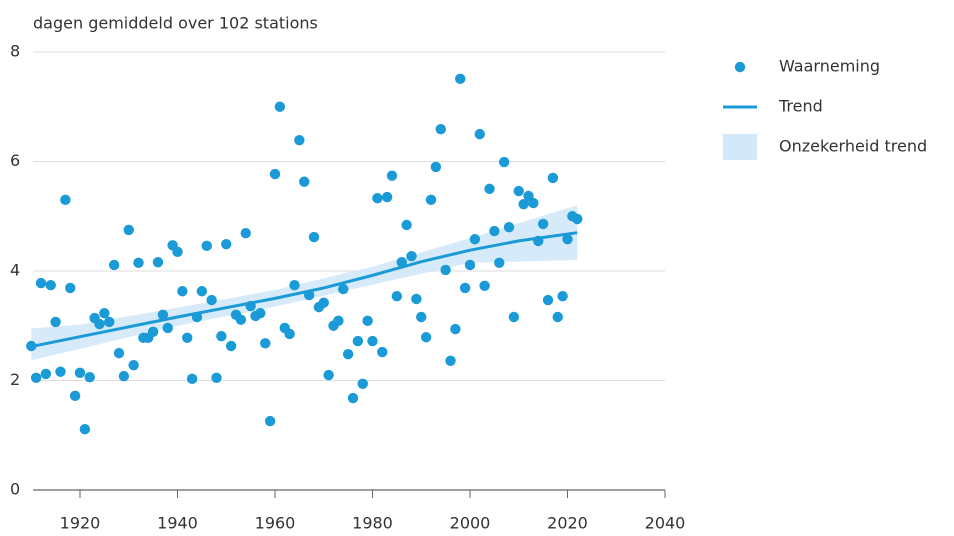 This screenshot has width=954, height=536. What do you see at coordinates (177, 523) in the screenshot?
I see `x-tick-label: 1940` at bounding box center [177, 523].